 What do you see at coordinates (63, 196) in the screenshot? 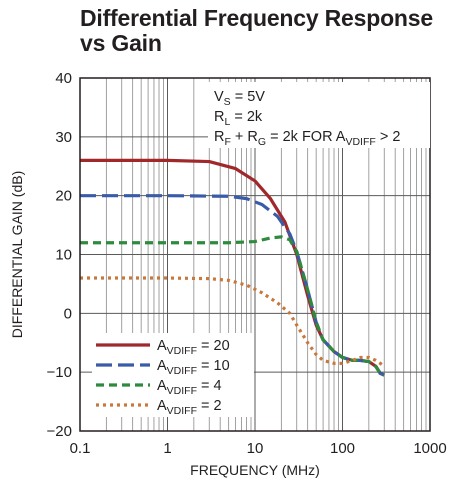
I see `y-tick-label: 20` at bounding box center [63, 196].